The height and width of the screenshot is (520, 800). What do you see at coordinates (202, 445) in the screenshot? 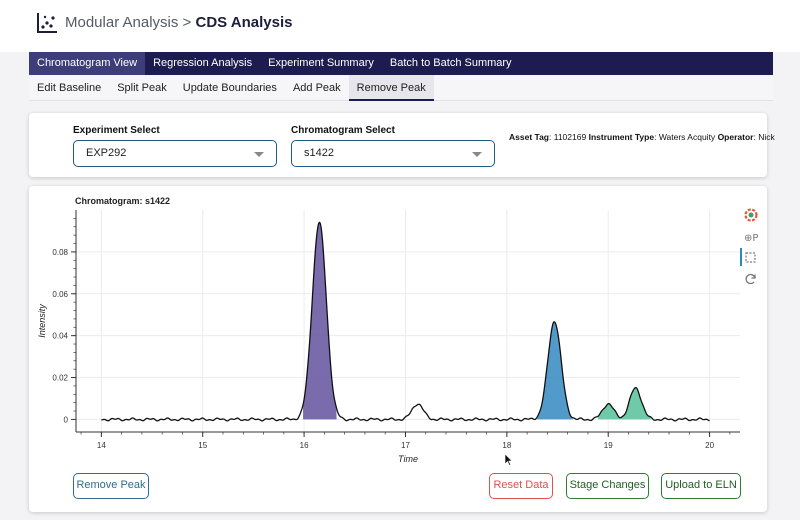
I see `x-tick-label: 15` at bounding box center [202, 445].